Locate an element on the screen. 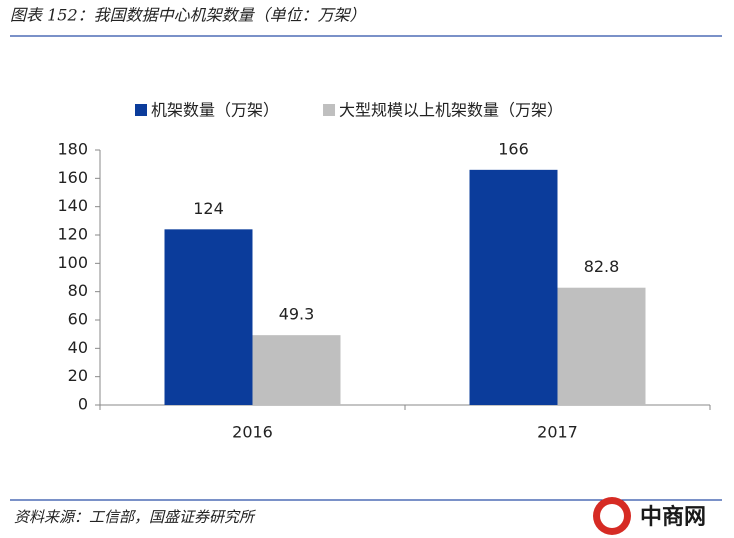 This screenshot has height=538, width=734. x-tick-label: 2016 is located at coordinates (252, 432).